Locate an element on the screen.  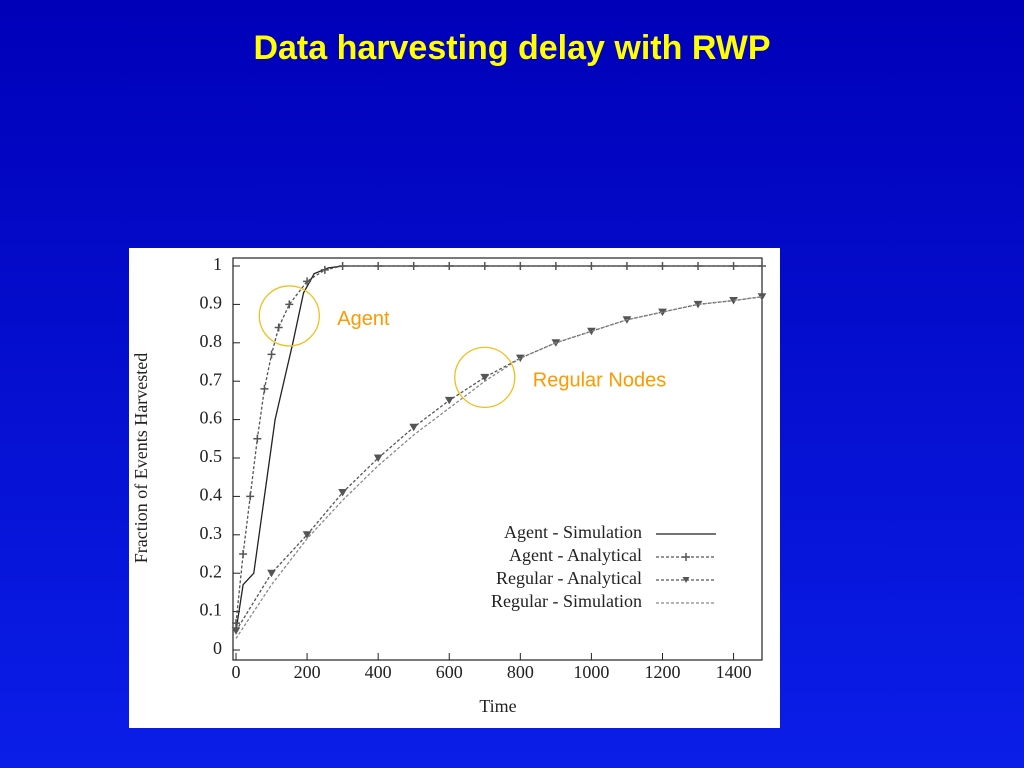
y-tick-label: 0.9 is located at coordinates (211, 303).